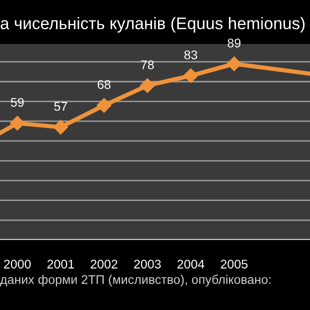  Describe the element at coordinates (60, 264) in the screenshot. I see `x-tick-label: 2001` at that location.